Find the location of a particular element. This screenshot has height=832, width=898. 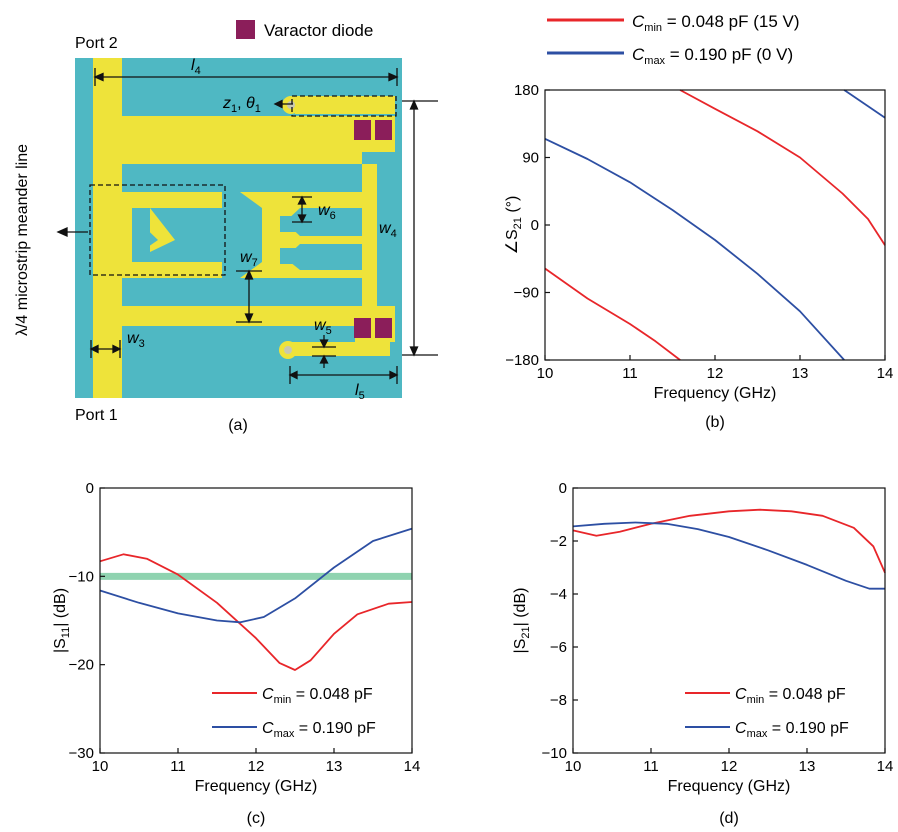

bottom-stub-line is located at coordinates (340, 349).